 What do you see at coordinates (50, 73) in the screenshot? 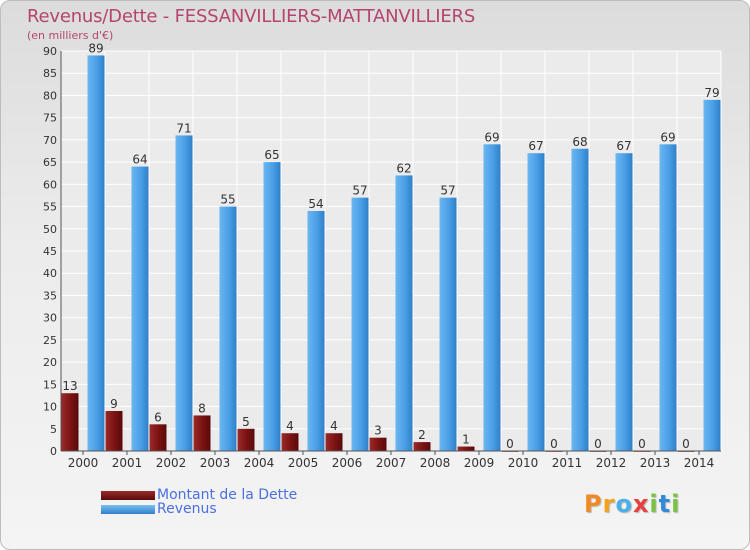
I see `y-tick-label: 85` at bounding box center [50, 73].